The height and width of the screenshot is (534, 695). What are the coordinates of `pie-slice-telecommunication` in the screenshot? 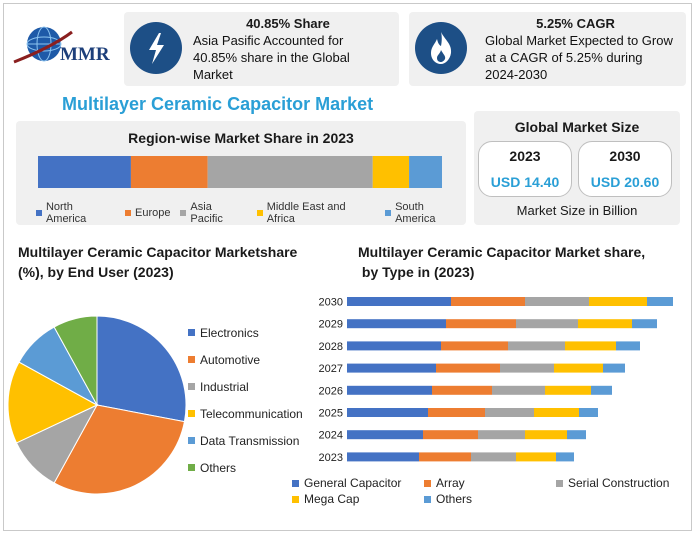 It's located at (53, 402).